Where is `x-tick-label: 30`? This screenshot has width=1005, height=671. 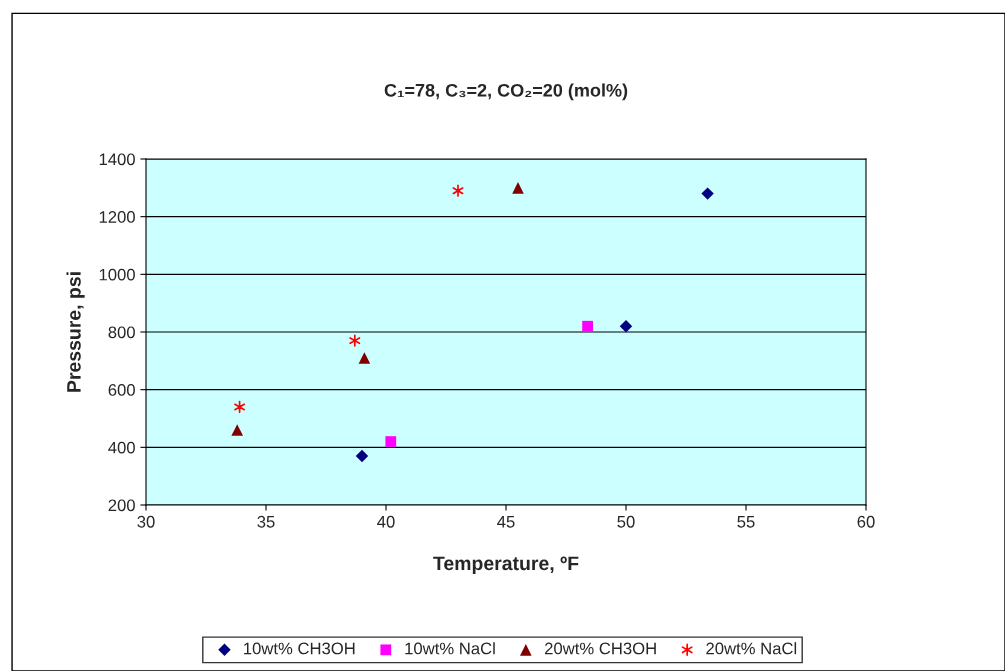
x-tick-label: 30 is located at coordinates (146, 521).